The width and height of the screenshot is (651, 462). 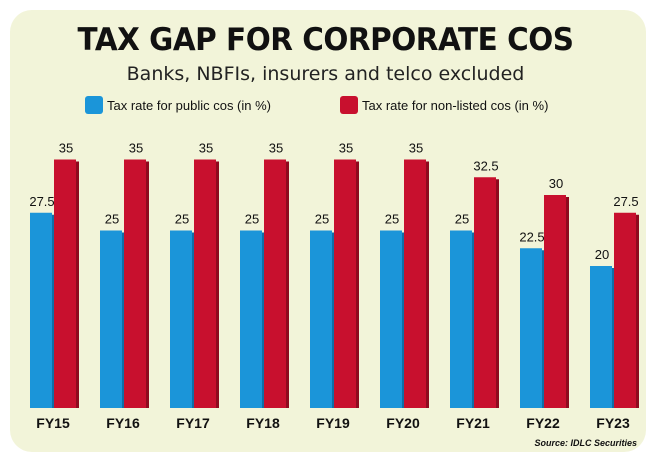 I want to click on bar-public-FY21, so click(x=461, y=319).